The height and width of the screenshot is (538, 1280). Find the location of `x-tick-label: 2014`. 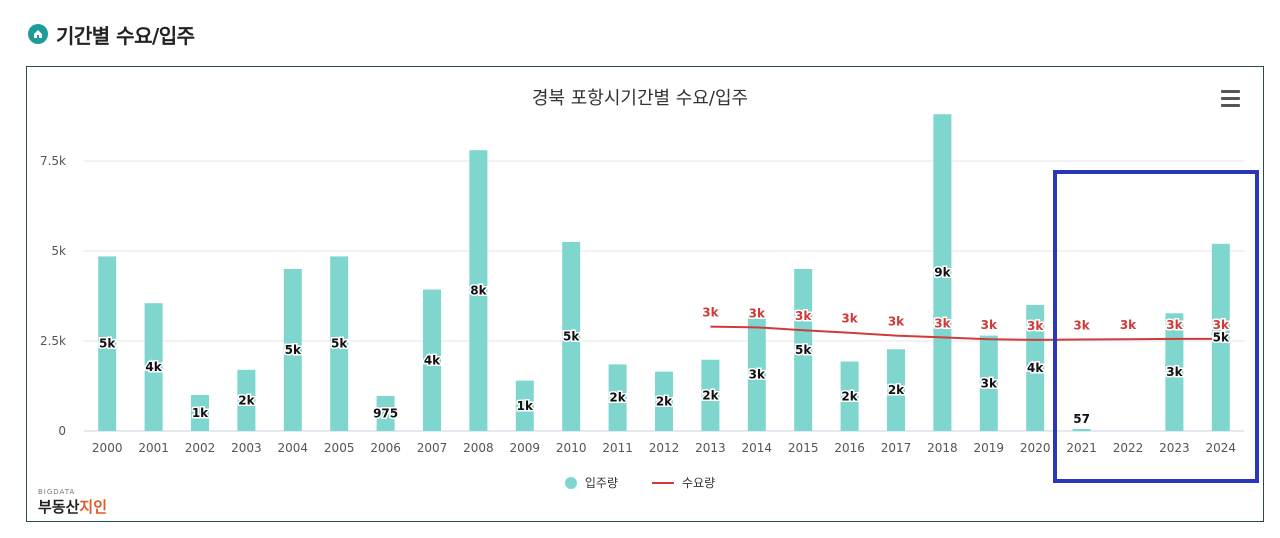

x-tick-label: 2014 is located at coordinates (757, 448).